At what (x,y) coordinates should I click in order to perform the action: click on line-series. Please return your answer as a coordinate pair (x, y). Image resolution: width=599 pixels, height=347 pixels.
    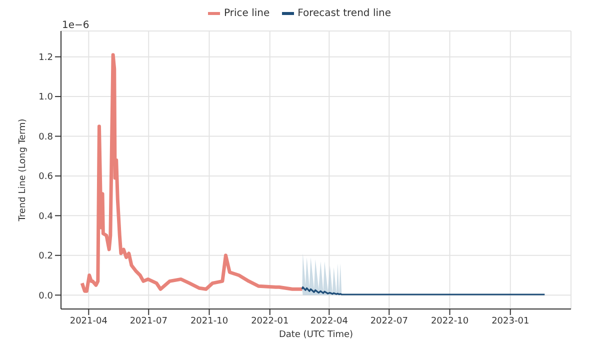
    Looking at the image, I should click on (423, 291).